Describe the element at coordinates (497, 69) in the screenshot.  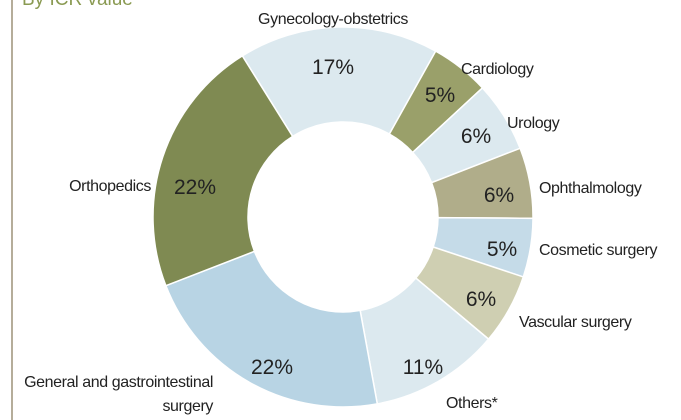
I see `category-label: Cardiology` at that location.